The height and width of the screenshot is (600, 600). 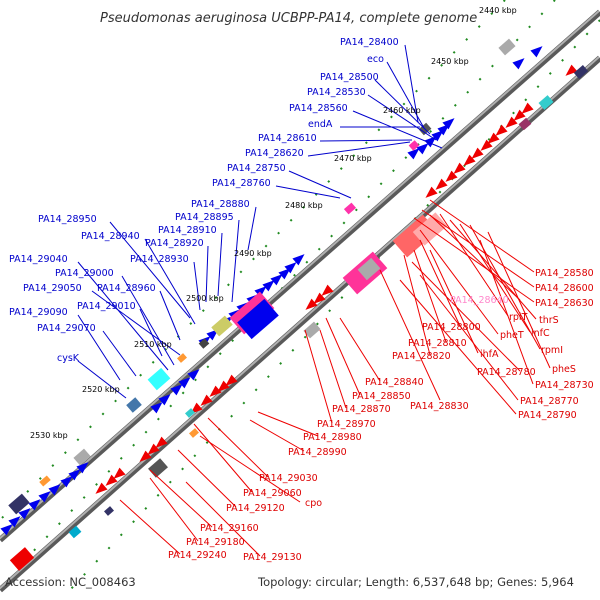 I want to click on gene-label: PA14_28640, so click(x=479, y=300).